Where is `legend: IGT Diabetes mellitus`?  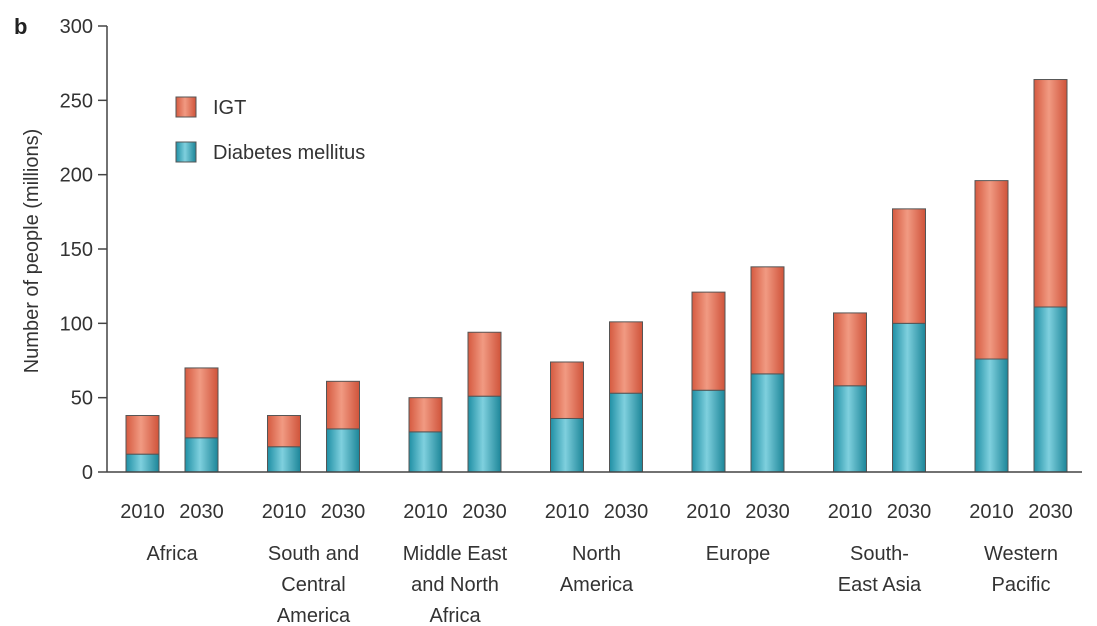 legend: IGT Diabetes mellitus is located at coordinates (270, 130).